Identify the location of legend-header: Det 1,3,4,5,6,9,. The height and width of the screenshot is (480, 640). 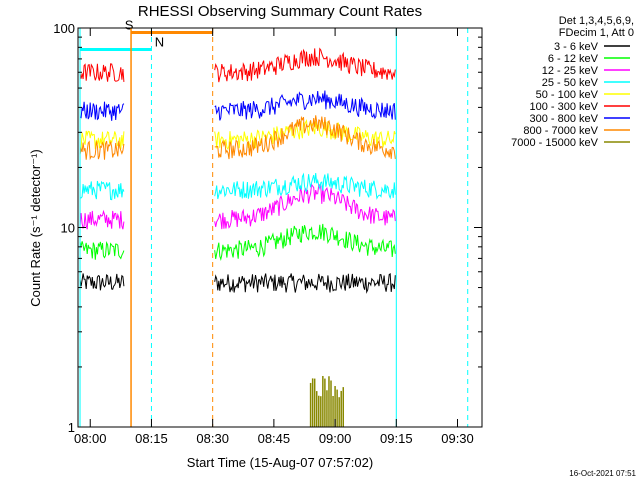
(596, 21).